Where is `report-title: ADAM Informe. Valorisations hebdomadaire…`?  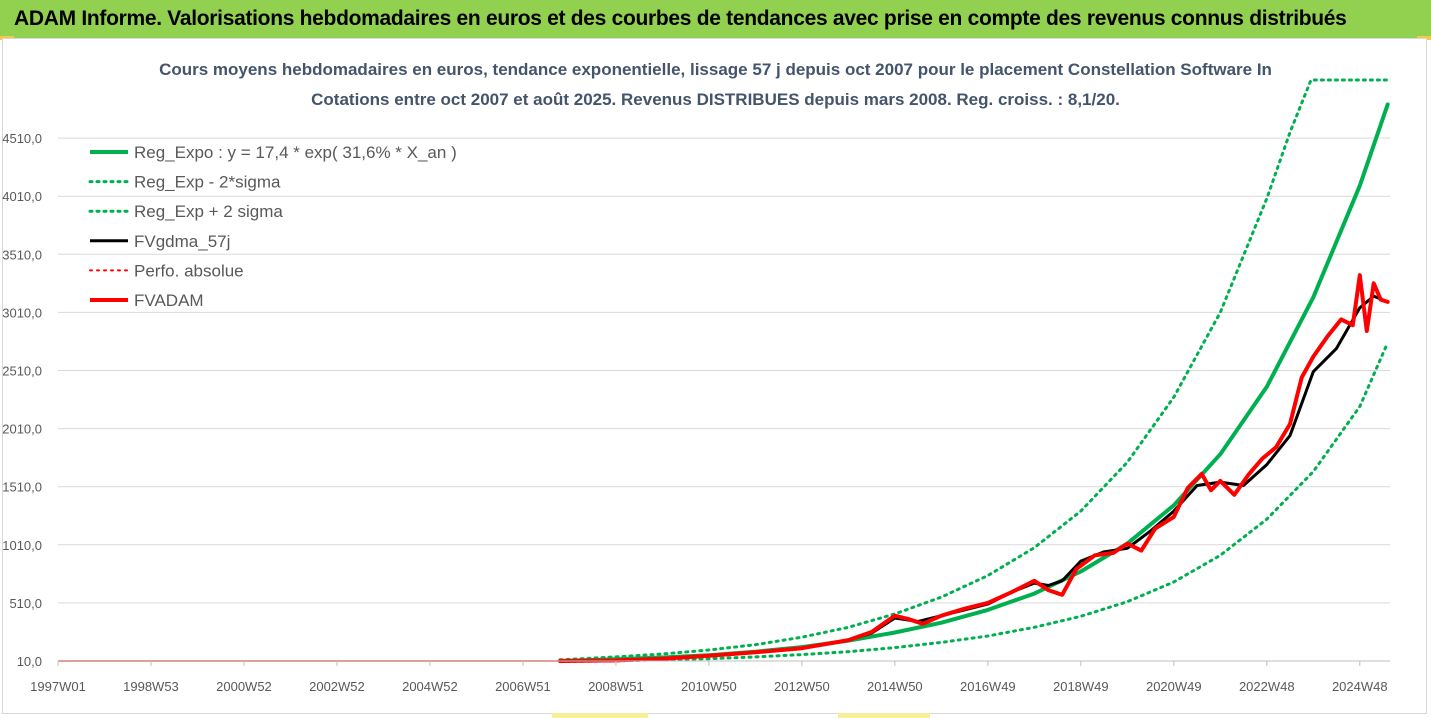
report-title: ADAM Informe. Valorisations hebdomadaire… is located at coordinates (680, 18).